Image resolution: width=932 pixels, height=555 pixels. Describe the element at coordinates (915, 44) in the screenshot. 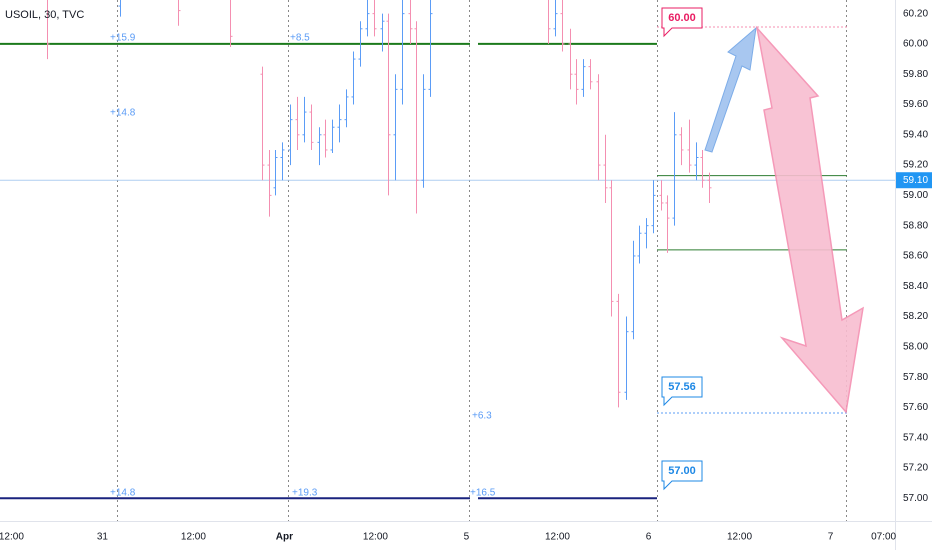

I see `y-tick-label: 60.00` at that location.